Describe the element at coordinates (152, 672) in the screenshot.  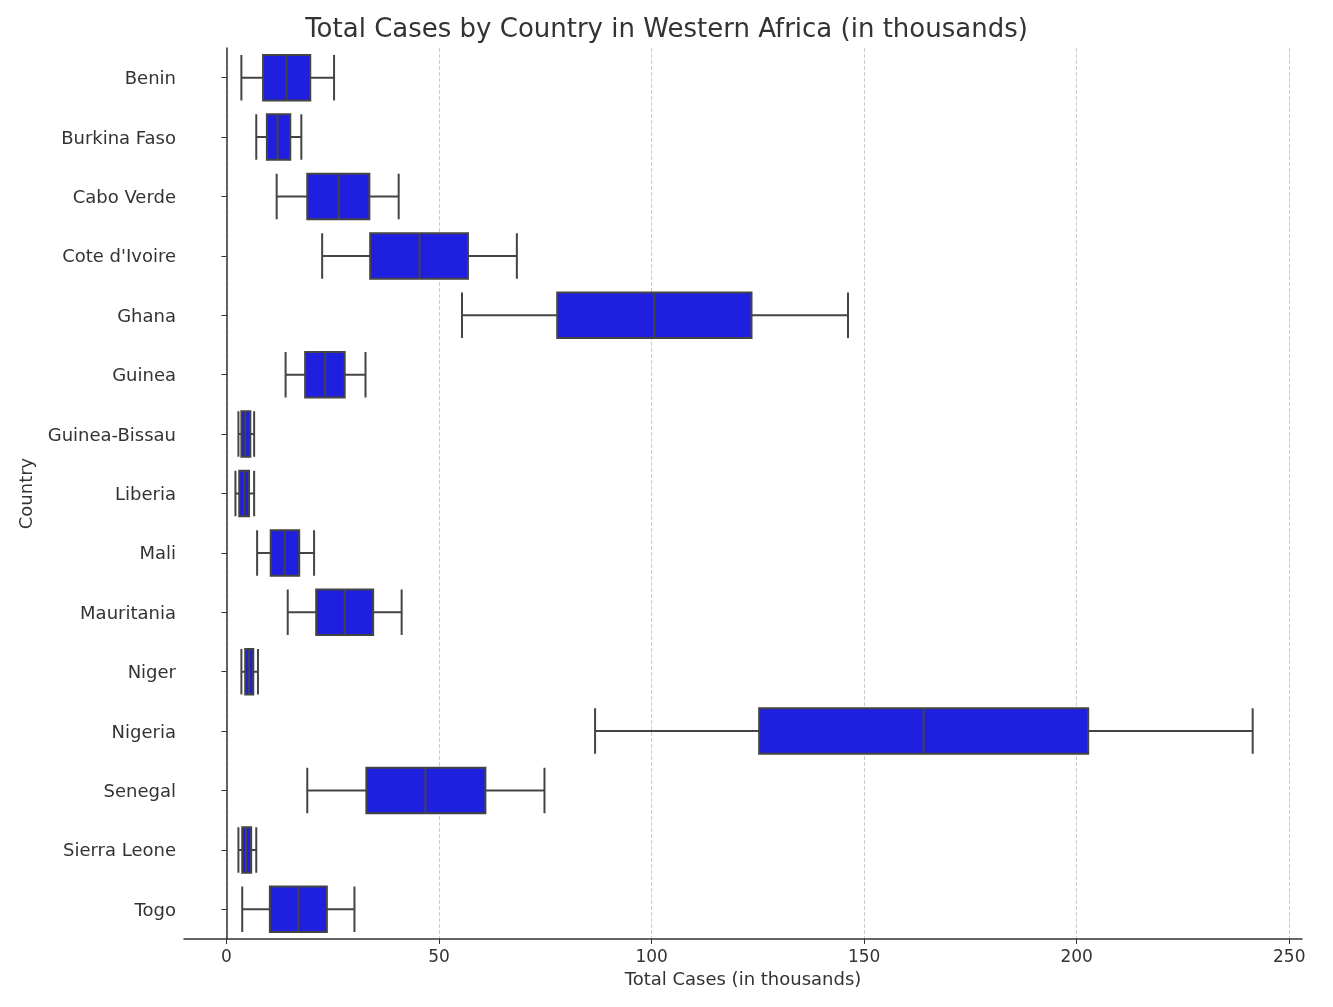
I see `y-tick-label: Niger` at that location.